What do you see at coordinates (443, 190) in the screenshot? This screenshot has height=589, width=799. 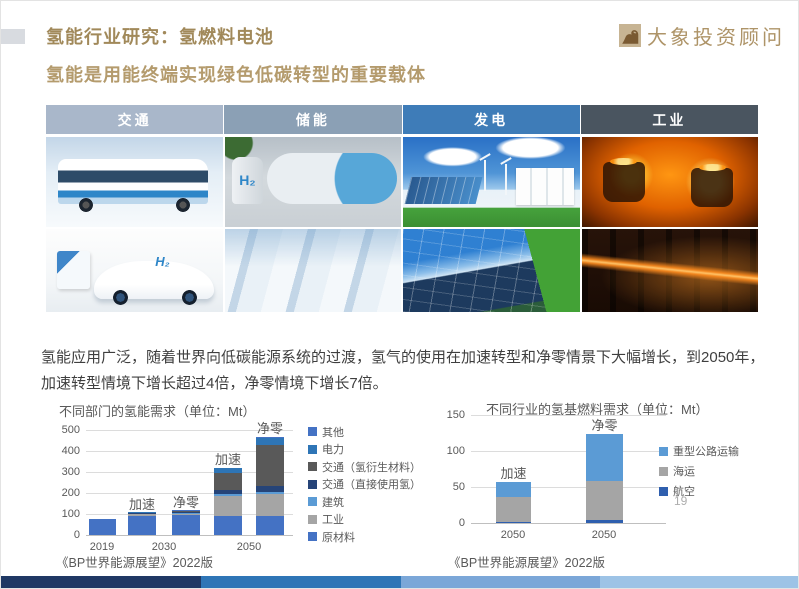 I see `solar-panel-shape` at bounding box center [443, 190].